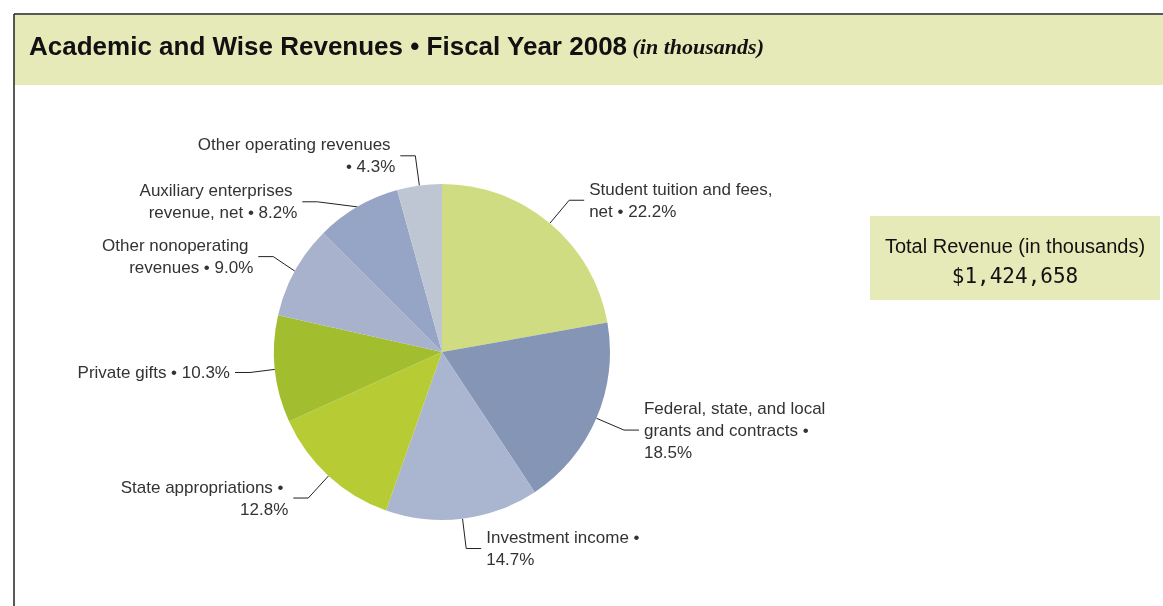 This screenshot has height=606, width=1163. Describe the element at coordinates (296, 145) in the screenshot. I see `slice-label: Other operating revenues` at that location.